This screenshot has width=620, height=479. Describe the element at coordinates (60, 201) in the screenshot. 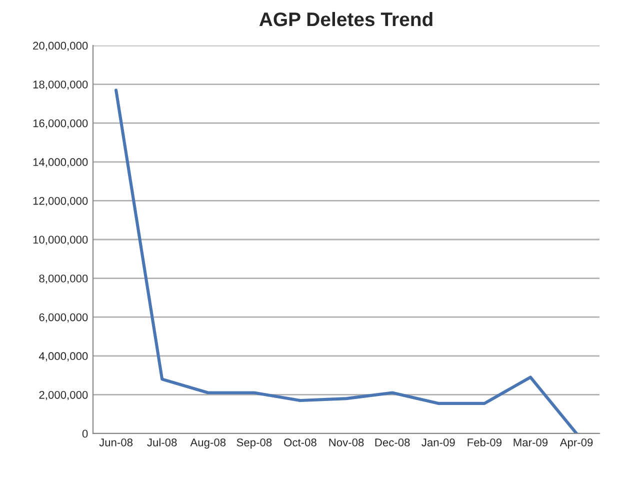

I see `y-tick-label: 12,000,000` at that location.